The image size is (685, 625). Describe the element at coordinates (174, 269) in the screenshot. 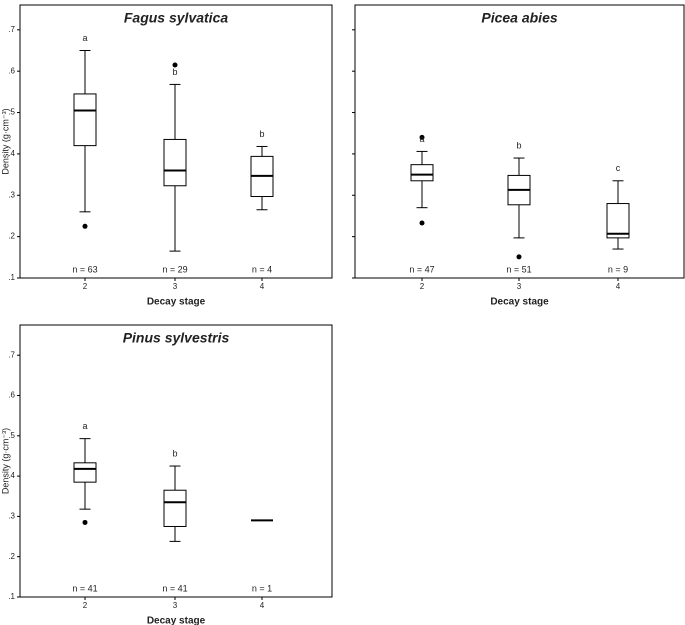

I see `n-label: n = 29` at that location.